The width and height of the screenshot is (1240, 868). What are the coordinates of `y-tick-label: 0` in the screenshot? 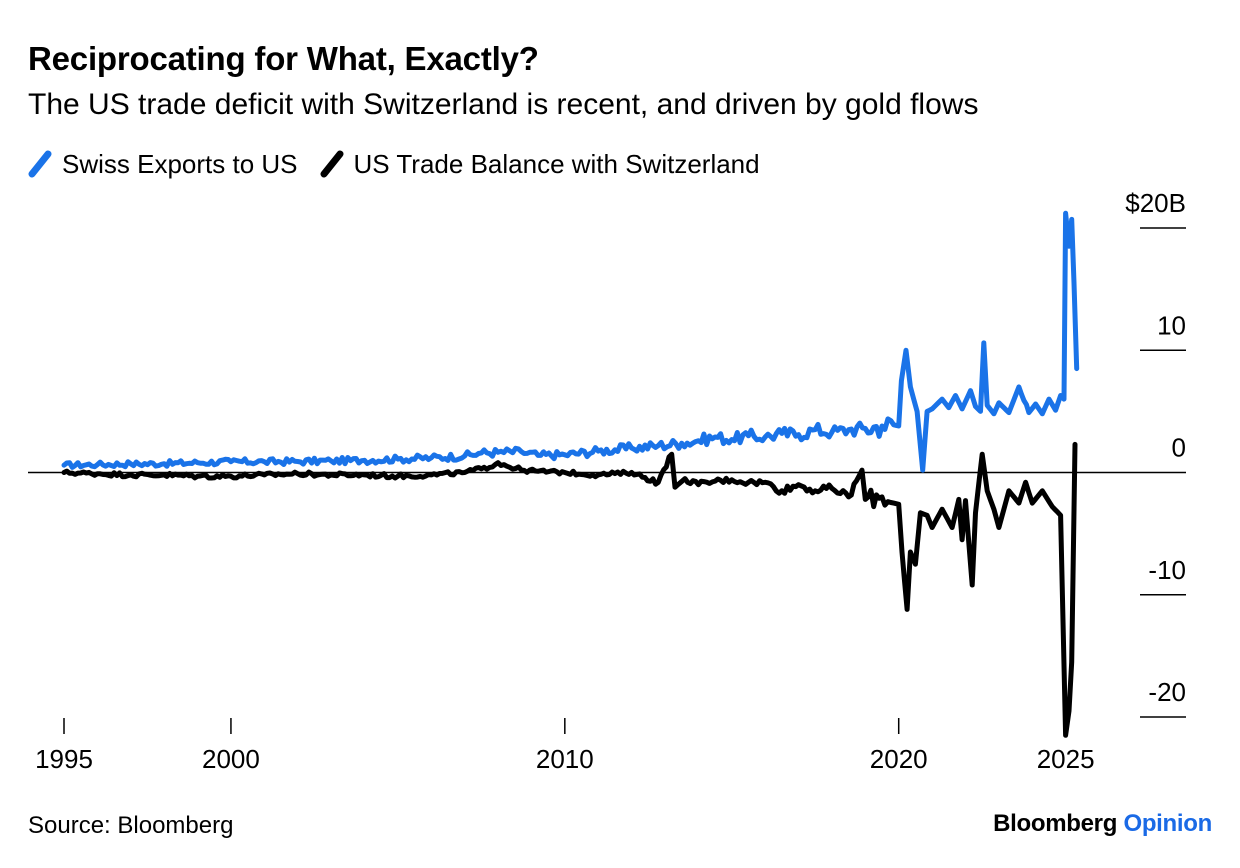 It's located at (1179, 448).